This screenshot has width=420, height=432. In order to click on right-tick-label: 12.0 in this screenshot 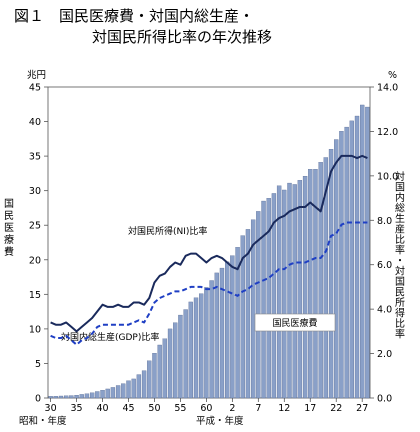, I will do `click(387, 132)`.